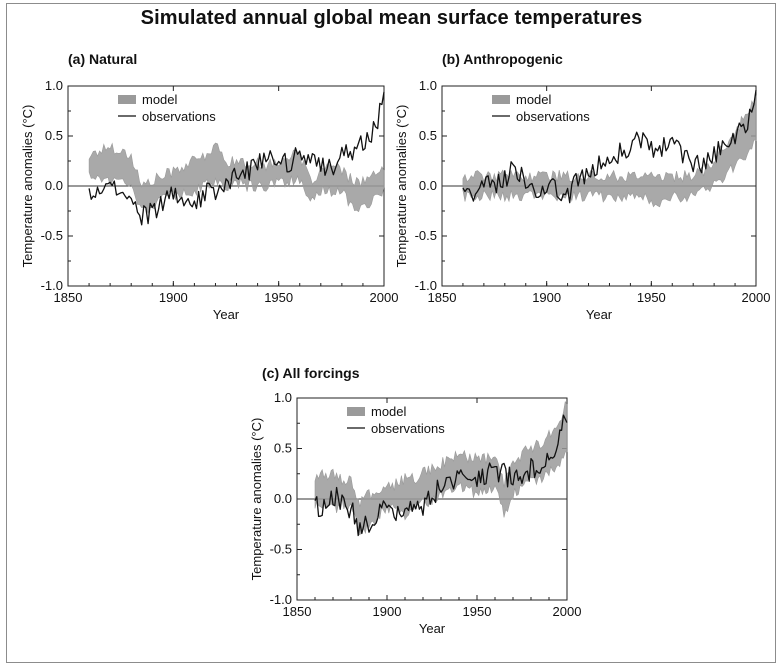  I want to click on panel-title: (a) Natural, so click(102, 59).